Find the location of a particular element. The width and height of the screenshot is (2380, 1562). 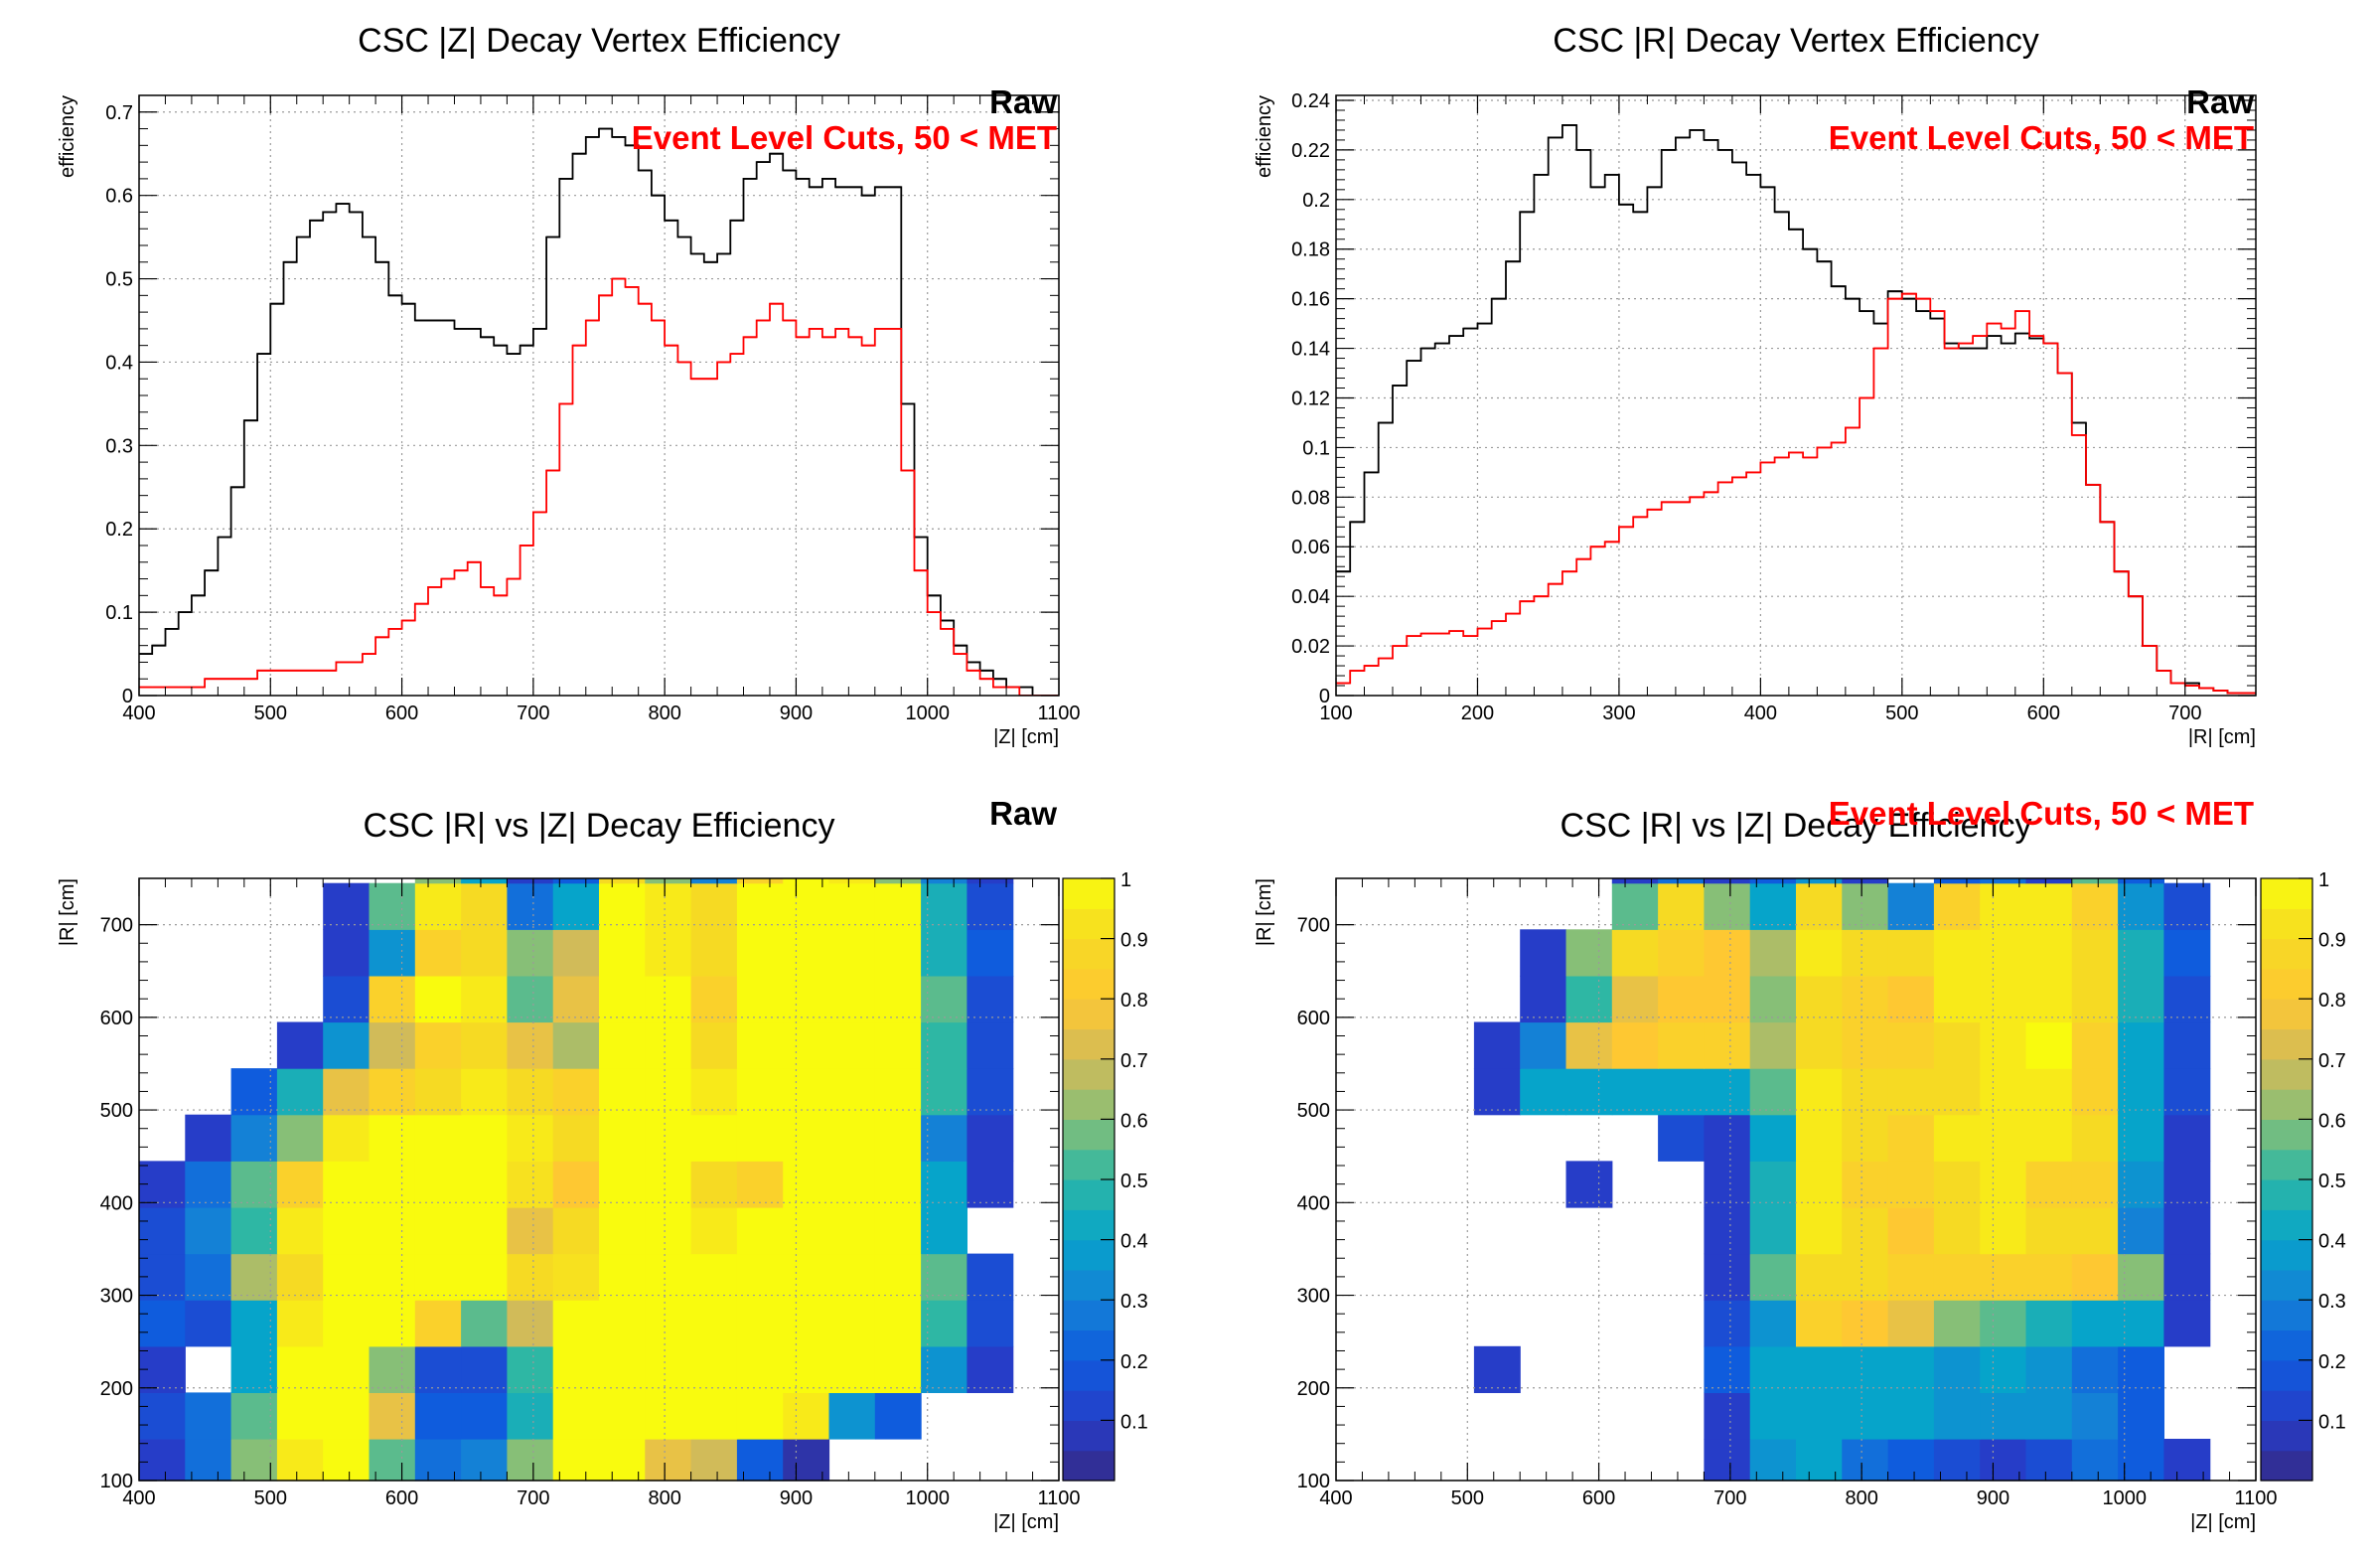

x-tick-label: 700 is located at coordinates (2184, 713).